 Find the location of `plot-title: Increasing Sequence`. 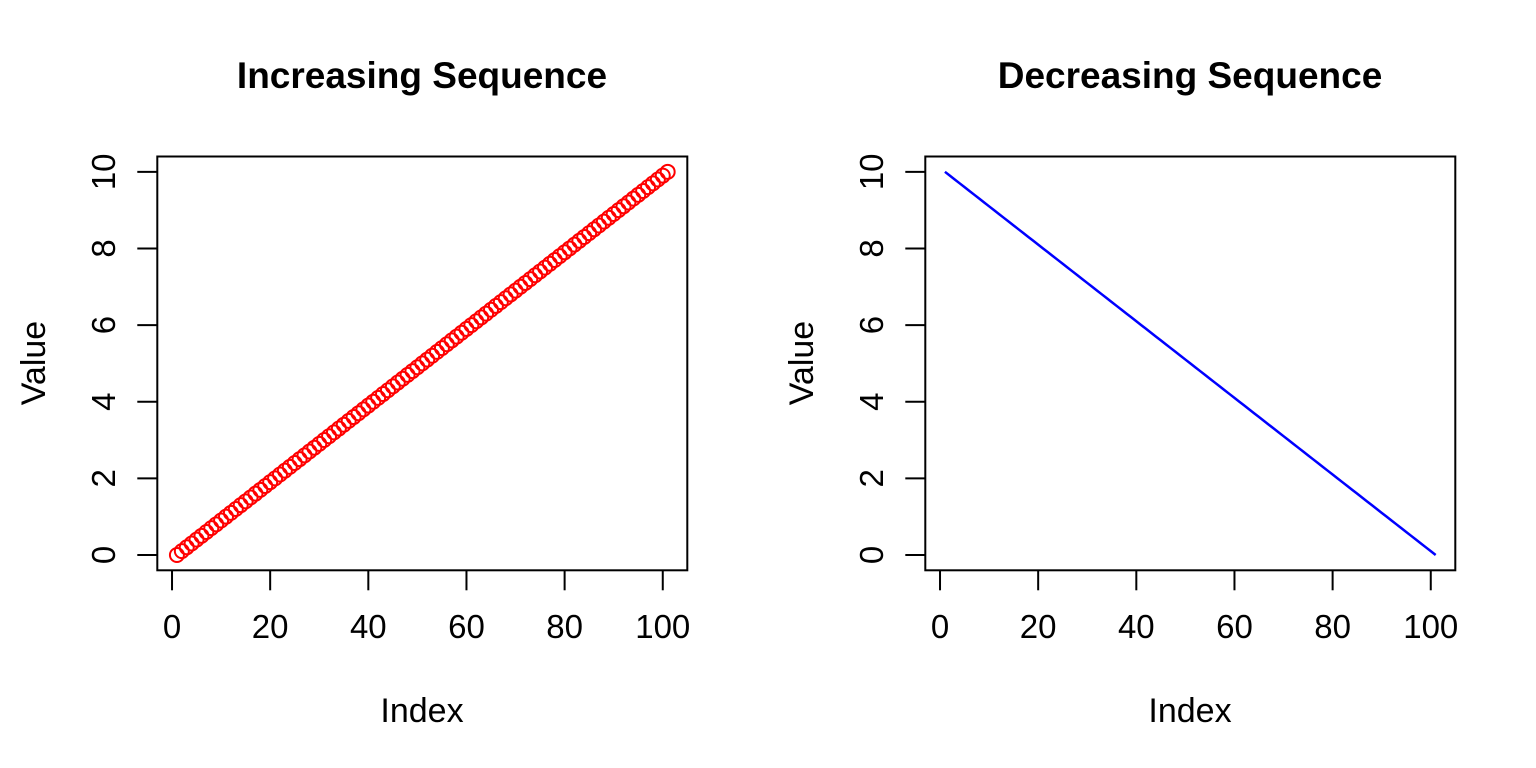

plot-title: Increasing Sequence is located at coordinates (422, 75).